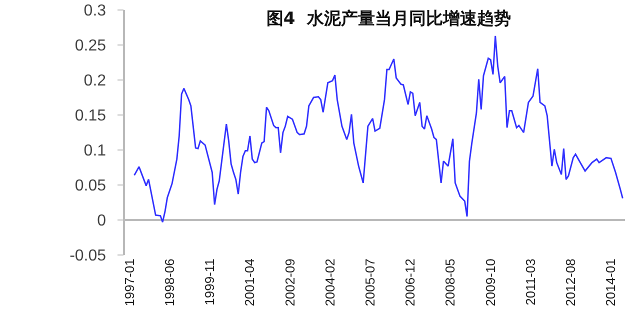 The image size is (627, 336). What do you see at coordinates (95, 81) in the screenshot?
I see `y-tick-label: 0.2` at bounding box center [95, 81].